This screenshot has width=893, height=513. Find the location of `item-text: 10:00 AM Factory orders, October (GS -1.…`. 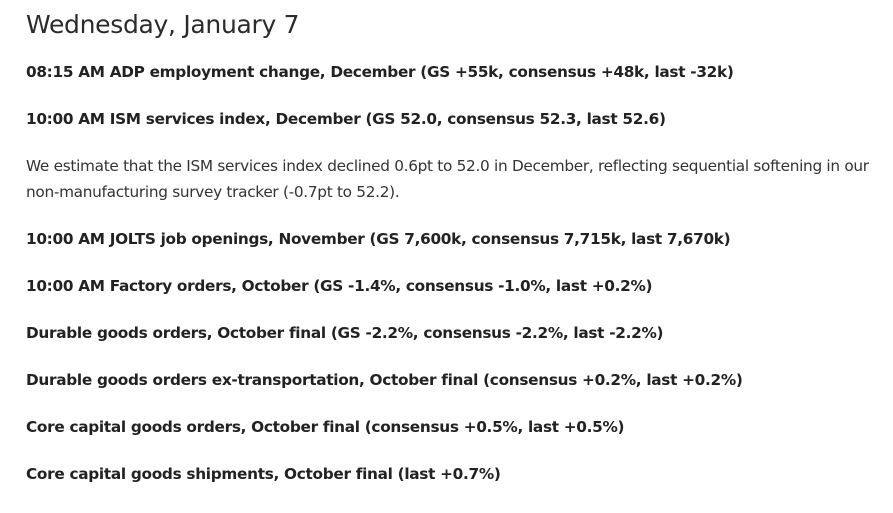

item-text: 10:00 AM Factory orders, October (GS -1.… is located at coordinates (339, 286).